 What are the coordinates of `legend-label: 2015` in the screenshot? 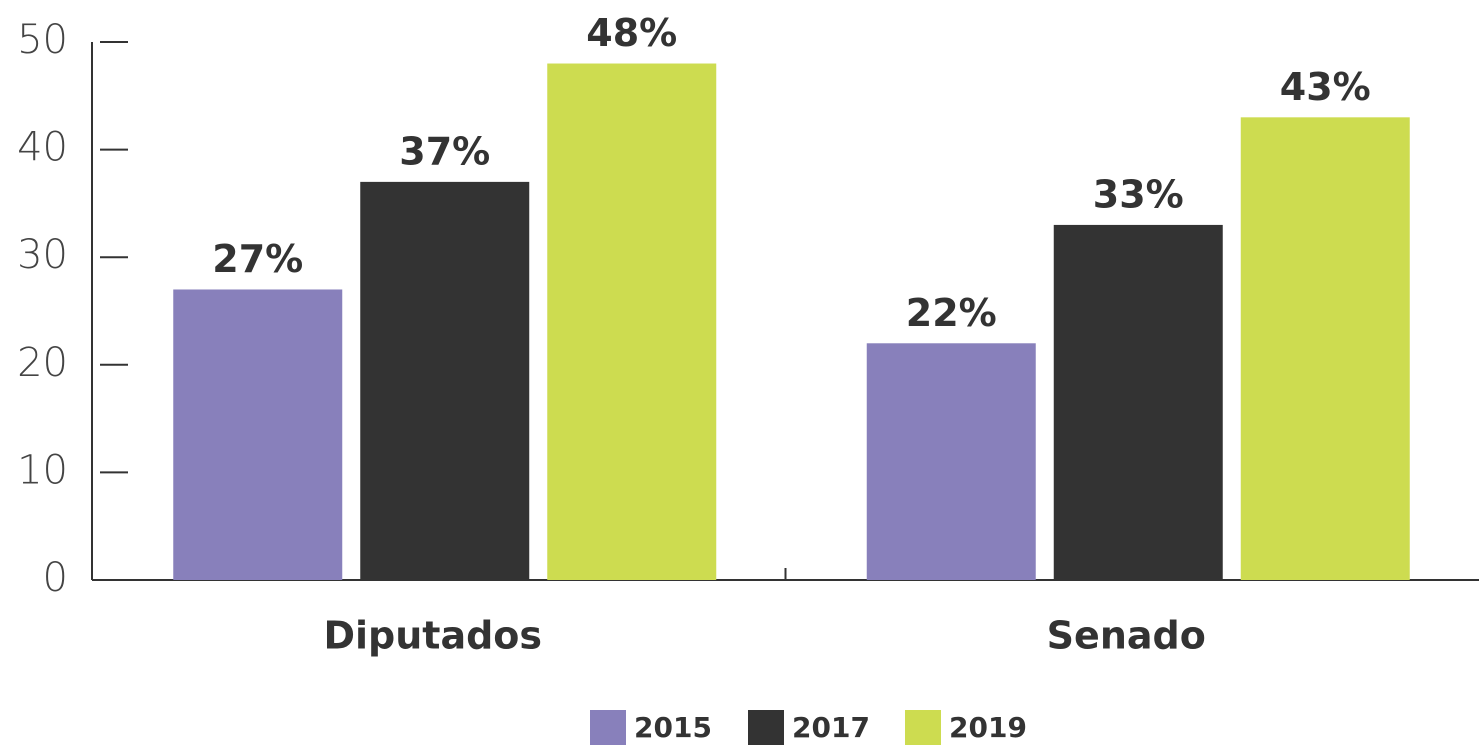 It's located at (673, 727).